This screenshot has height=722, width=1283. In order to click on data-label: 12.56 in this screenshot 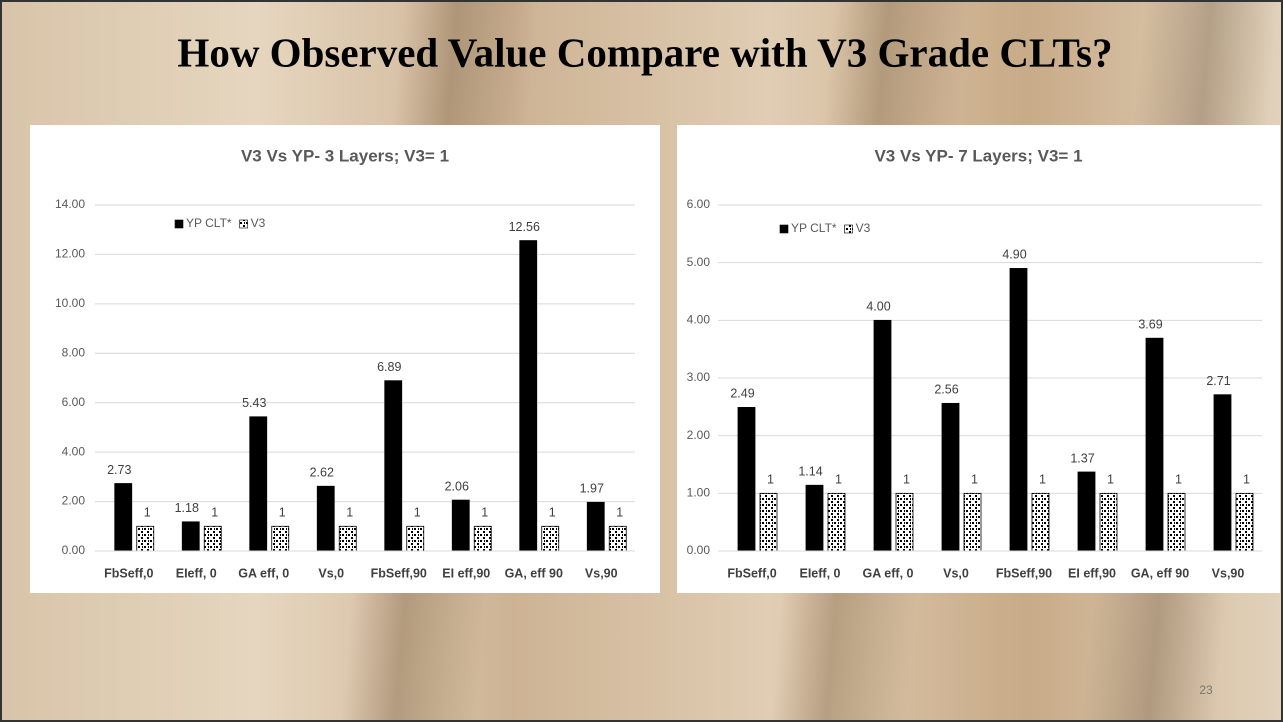, I will do `click(524, 227)`.